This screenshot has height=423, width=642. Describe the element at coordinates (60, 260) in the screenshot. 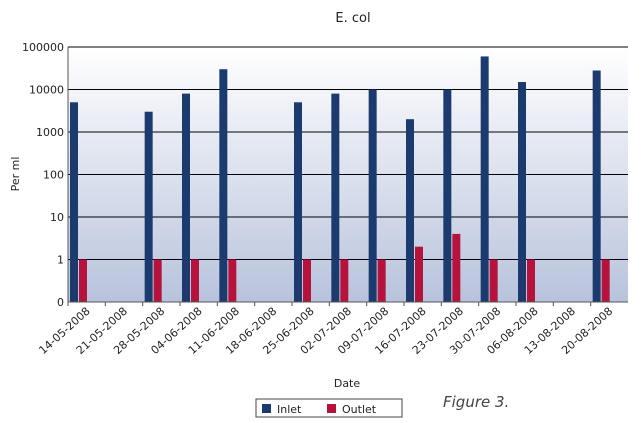

I see `y-tick-label: 1` at that location.